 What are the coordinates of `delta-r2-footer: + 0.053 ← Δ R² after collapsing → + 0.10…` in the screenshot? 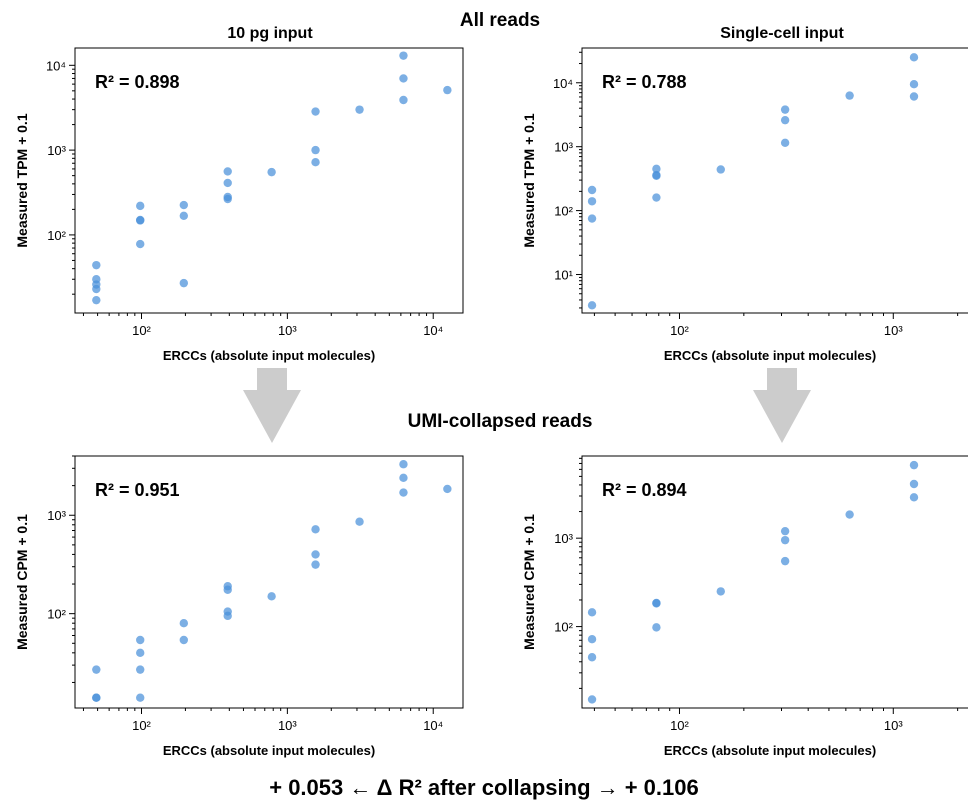 It's located at (484, 787).